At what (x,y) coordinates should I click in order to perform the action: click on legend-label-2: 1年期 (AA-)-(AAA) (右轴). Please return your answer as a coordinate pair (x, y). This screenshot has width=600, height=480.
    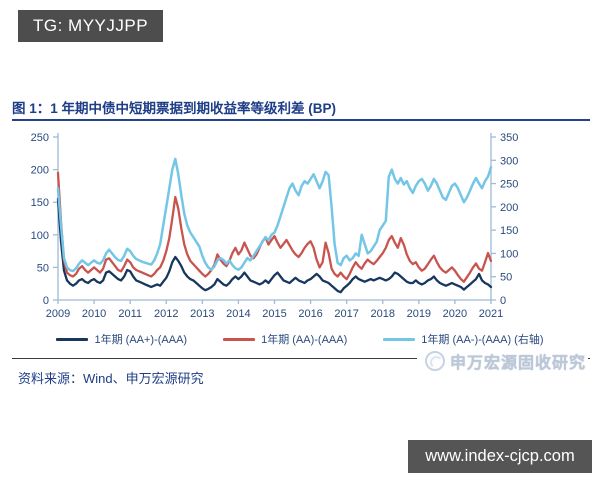
    Looking at the image, I should click on (482, 340).